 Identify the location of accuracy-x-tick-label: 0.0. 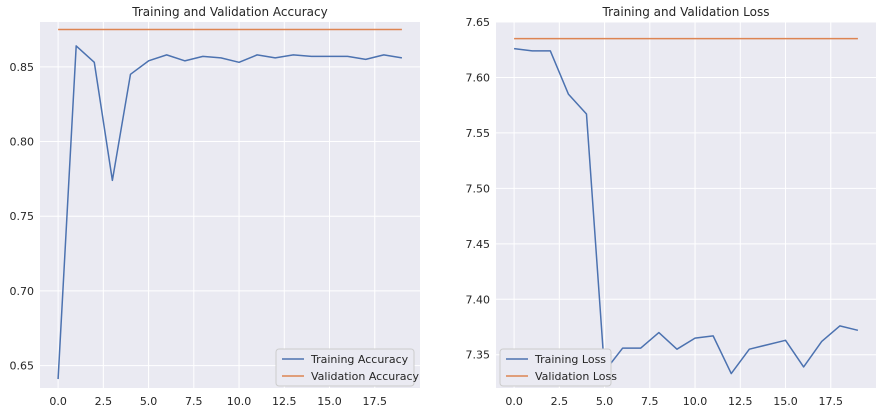
(58, 401).